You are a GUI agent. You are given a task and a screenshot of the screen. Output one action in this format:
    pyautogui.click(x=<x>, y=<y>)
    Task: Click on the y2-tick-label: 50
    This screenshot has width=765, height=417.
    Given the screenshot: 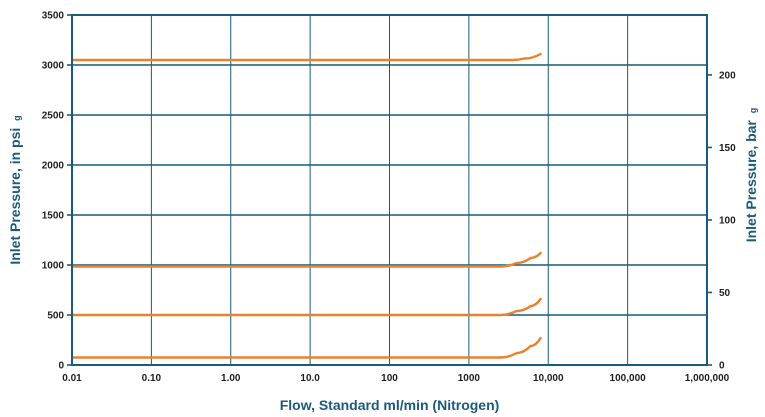 What is the action you would take?
    pyautogui.click(x=725, y=293)
    